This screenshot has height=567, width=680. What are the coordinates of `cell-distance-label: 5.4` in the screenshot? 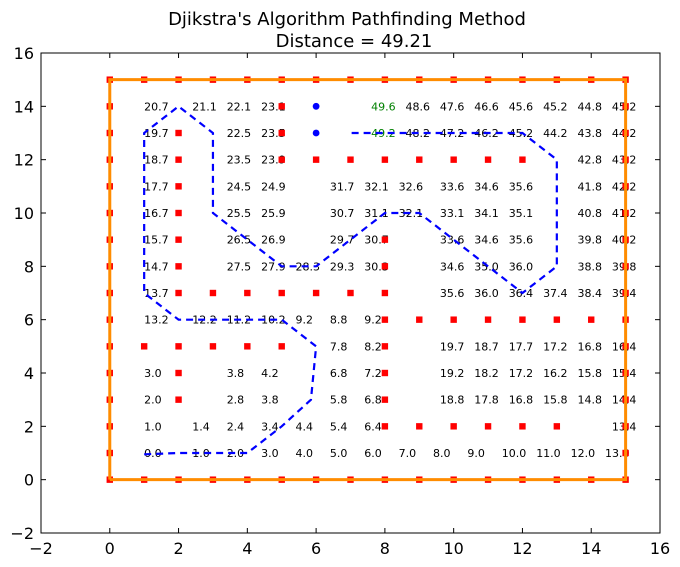 It's located at (339, 426).